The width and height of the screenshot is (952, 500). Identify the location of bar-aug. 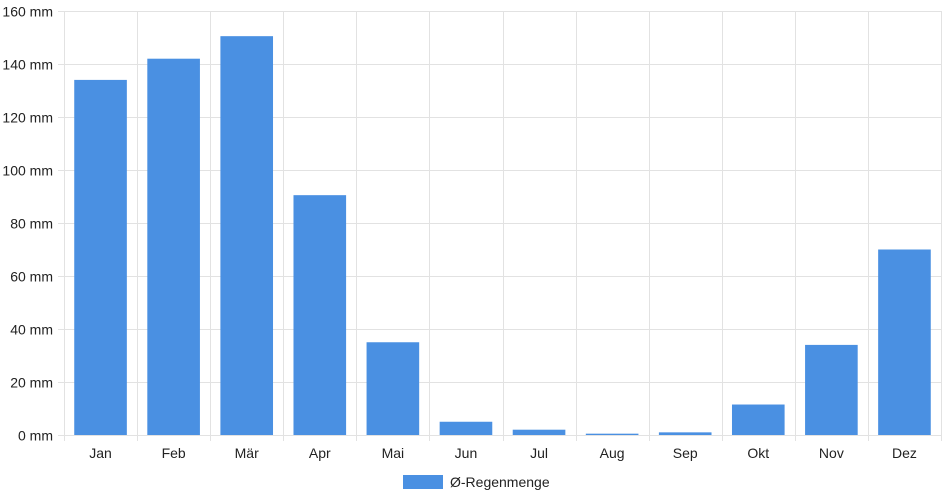
(612, 434).